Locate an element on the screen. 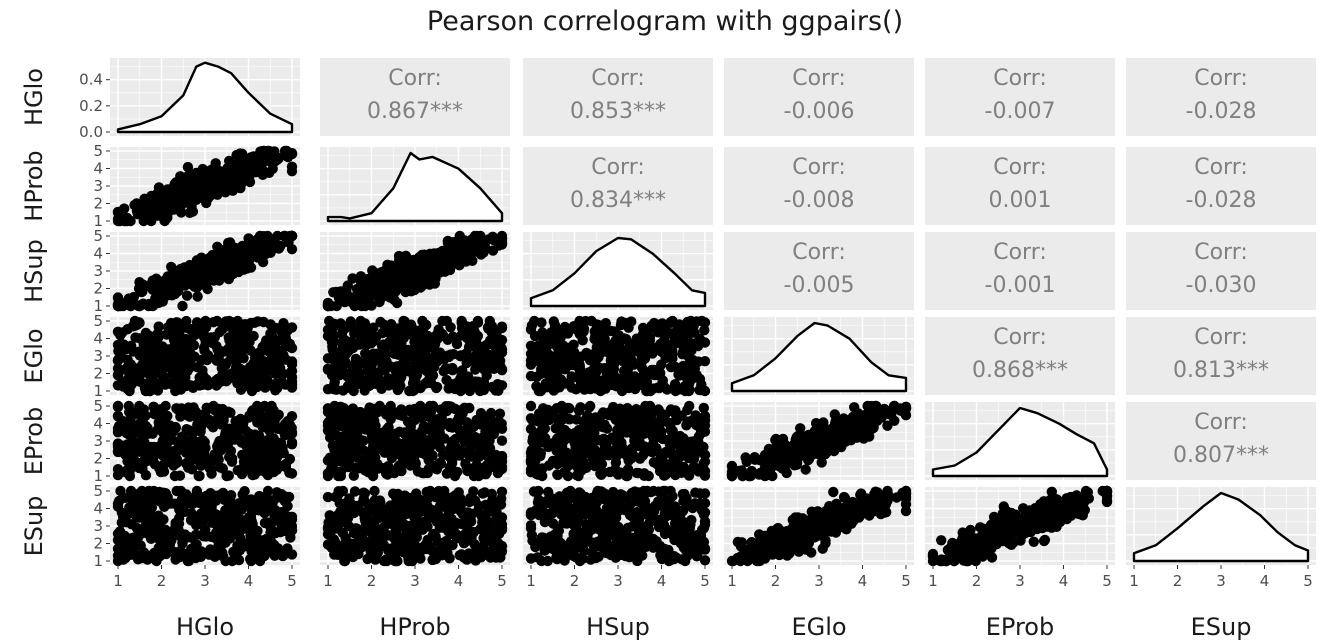  panel-hprob-eprob: Corr:0.001 is located at coordinates (1020, 186).